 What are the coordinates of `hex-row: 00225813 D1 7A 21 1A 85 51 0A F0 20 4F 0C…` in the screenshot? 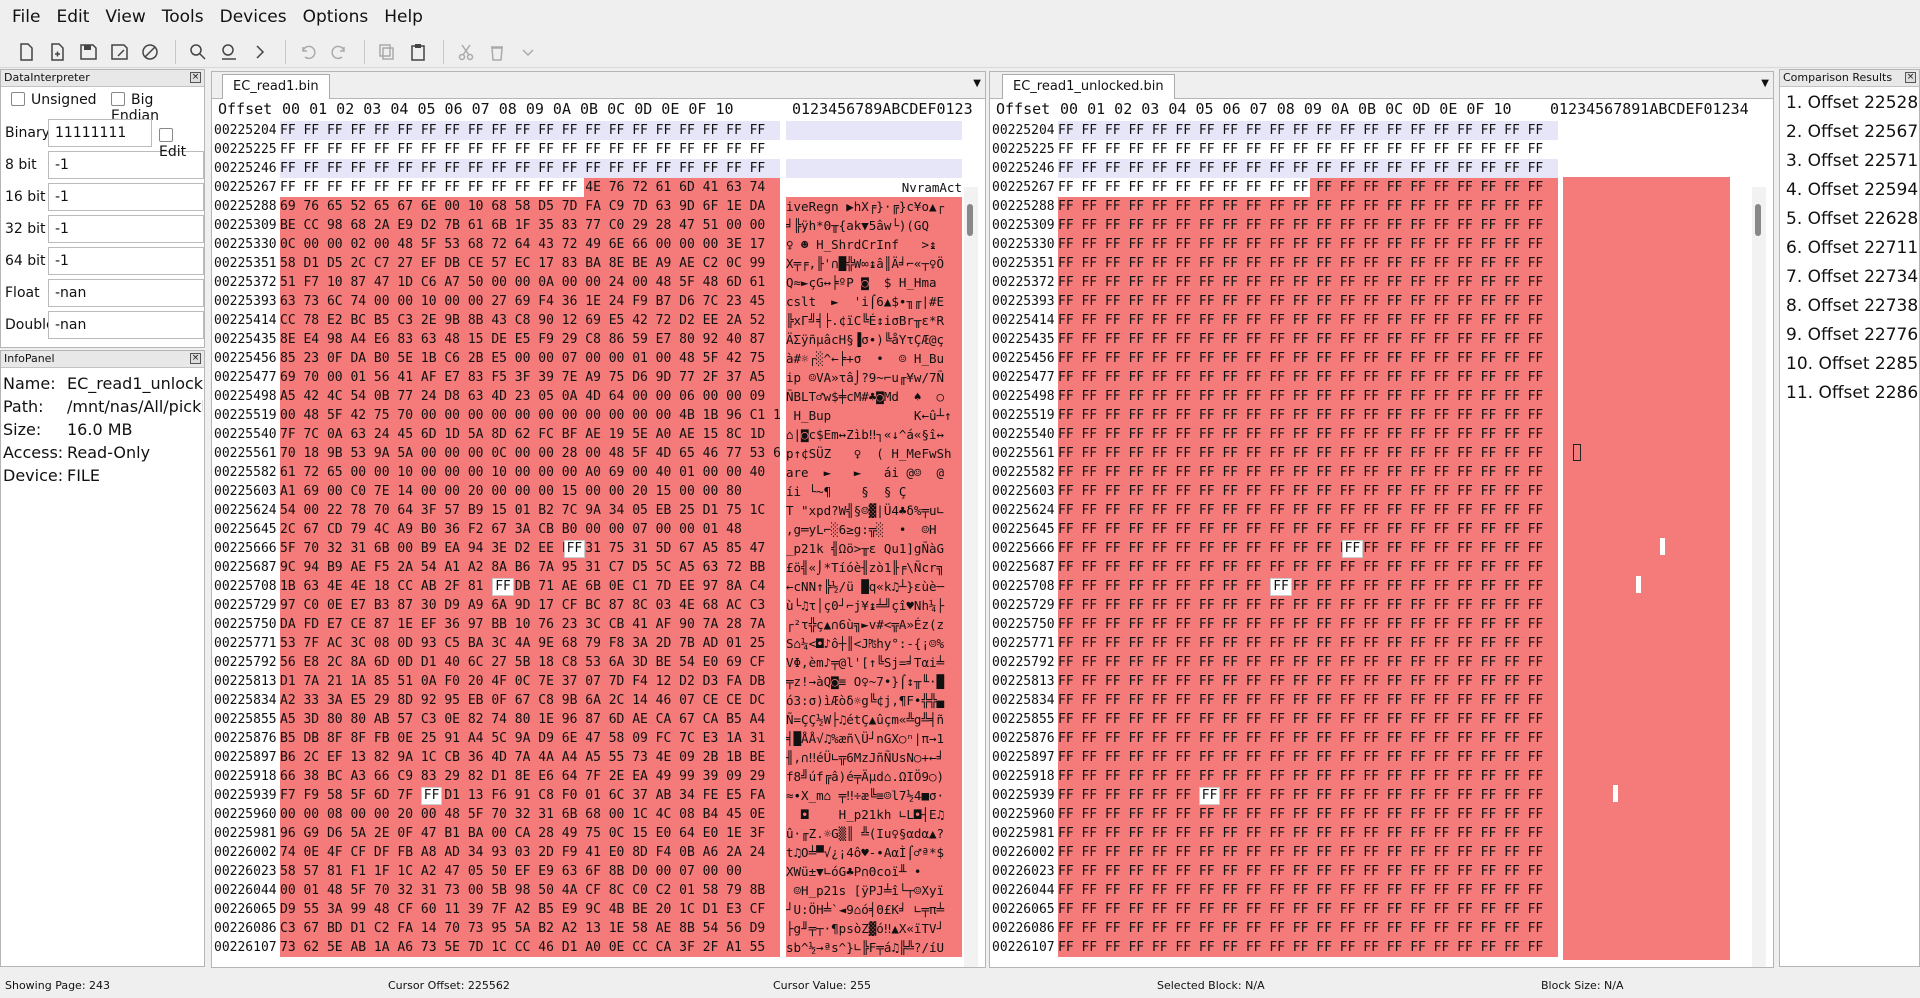 It's located at (598, 681).